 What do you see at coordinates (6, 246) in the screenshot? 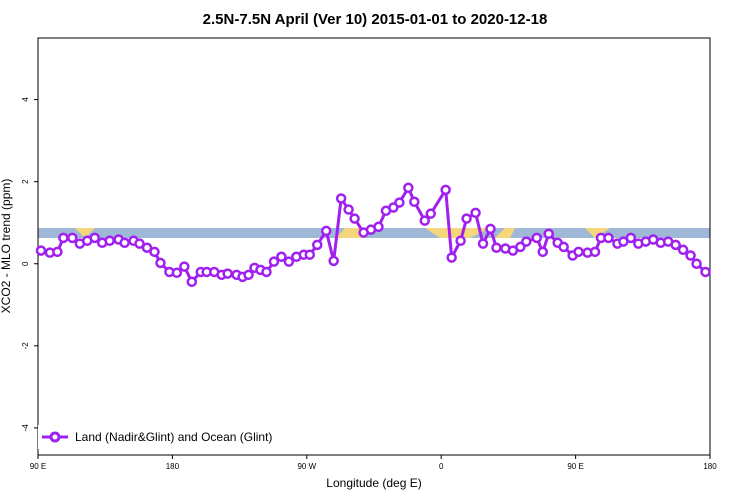
I see `y-axis-label: XCO2 - MLO trend (ppm)` at bounding box center [6, 246].